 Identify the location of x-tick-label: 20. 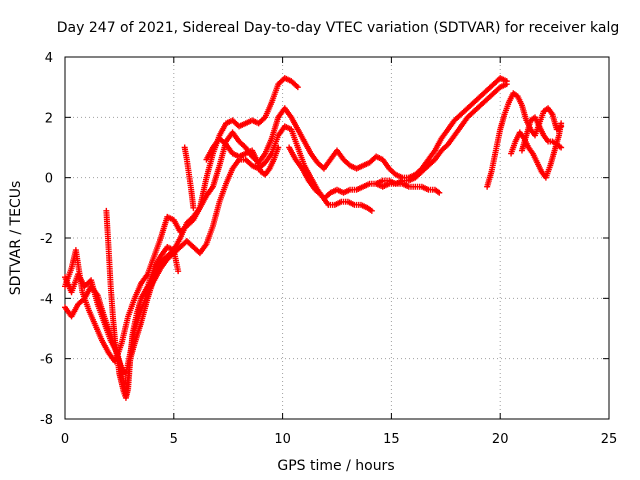
(500, 439).